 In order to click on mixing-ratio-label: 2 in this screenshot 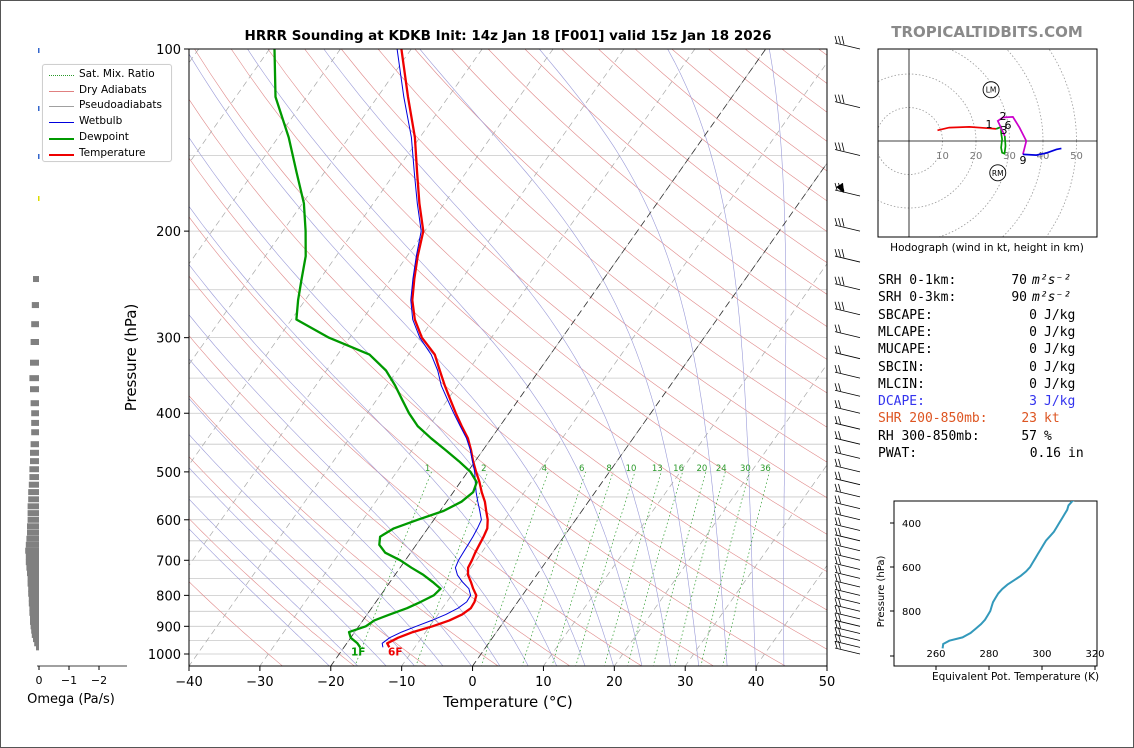, I will do `click(483, 469)`.